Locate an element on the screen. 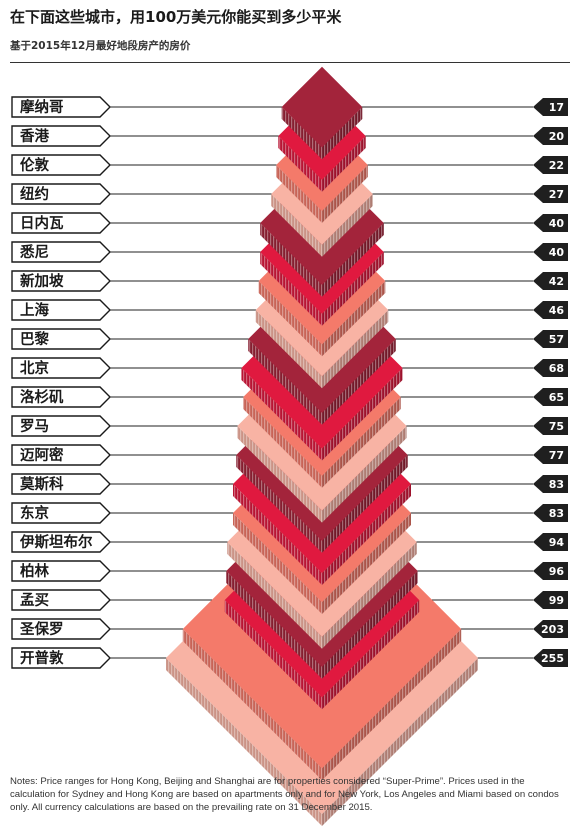 This screenshot has width=580, height=828. city-label: 孟买 is located at coordinates (61, 600).